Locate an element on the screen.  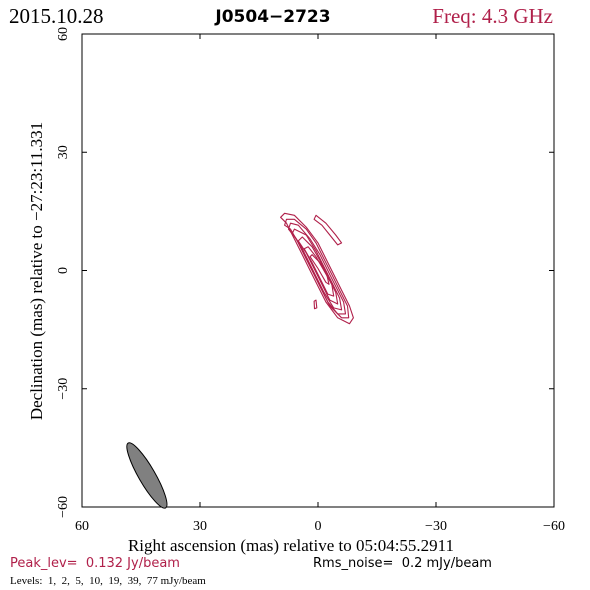
peak-level: Peak_lev= 0.132 Jy/beam is located at coordinates (95, 563).